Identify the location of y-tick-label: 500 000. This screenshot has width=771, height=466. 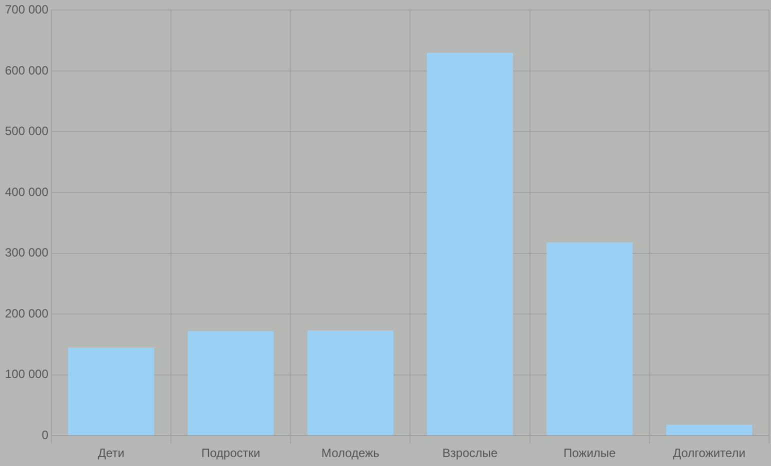
(26, 131).